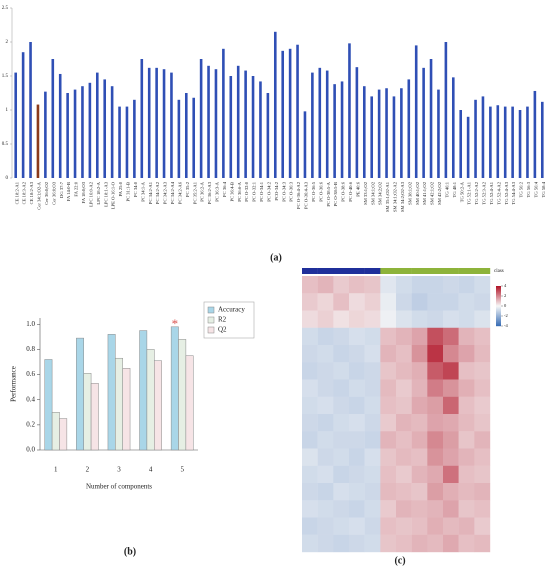 Image resolution: width=550 pixels, height=567 pixels. I want to click on x-tick-label: LPC 16:0-A2, so click(90, 194).